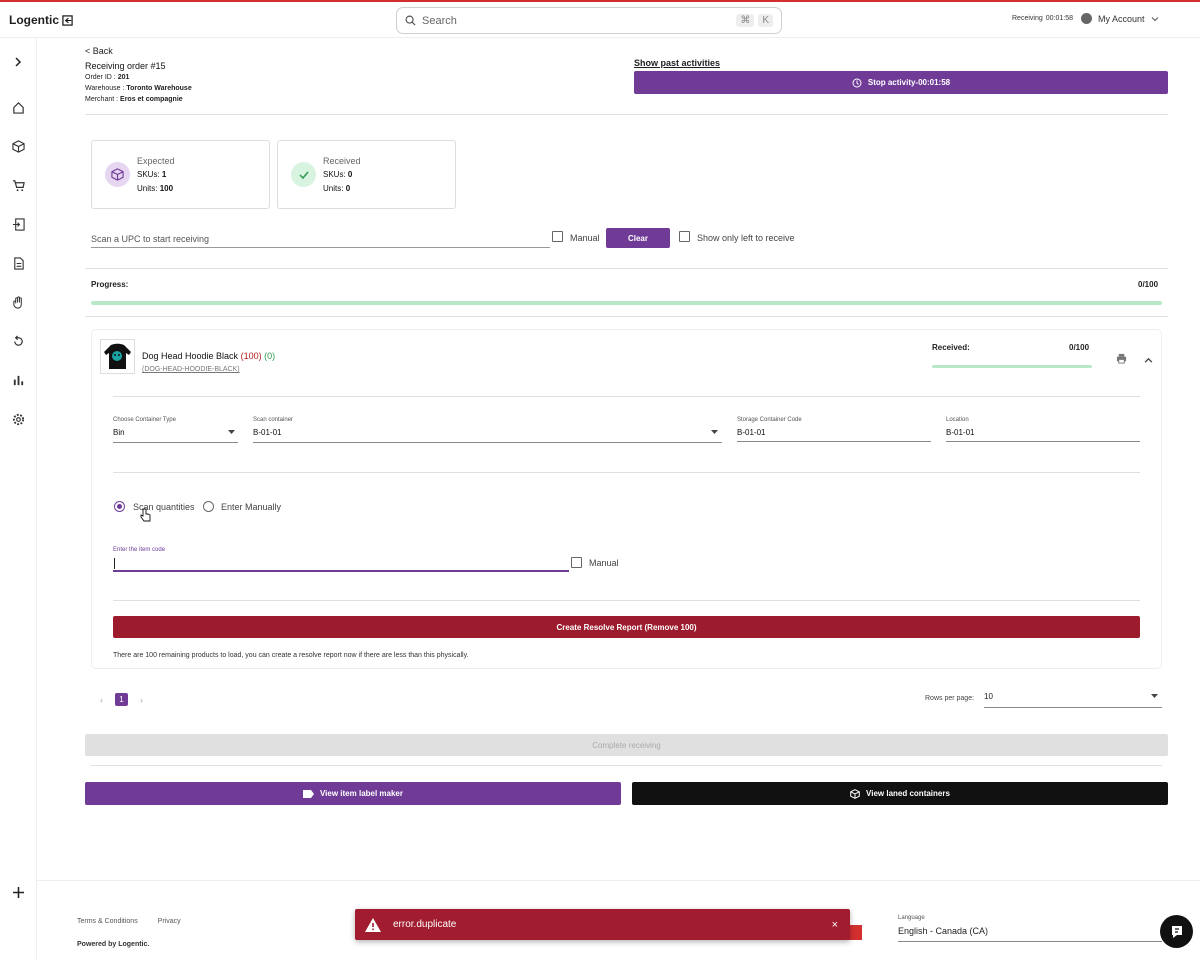  Describe the element at coordinates (102, 99) in the screenshot. I see `merchant-label: Merchant :` at that location.